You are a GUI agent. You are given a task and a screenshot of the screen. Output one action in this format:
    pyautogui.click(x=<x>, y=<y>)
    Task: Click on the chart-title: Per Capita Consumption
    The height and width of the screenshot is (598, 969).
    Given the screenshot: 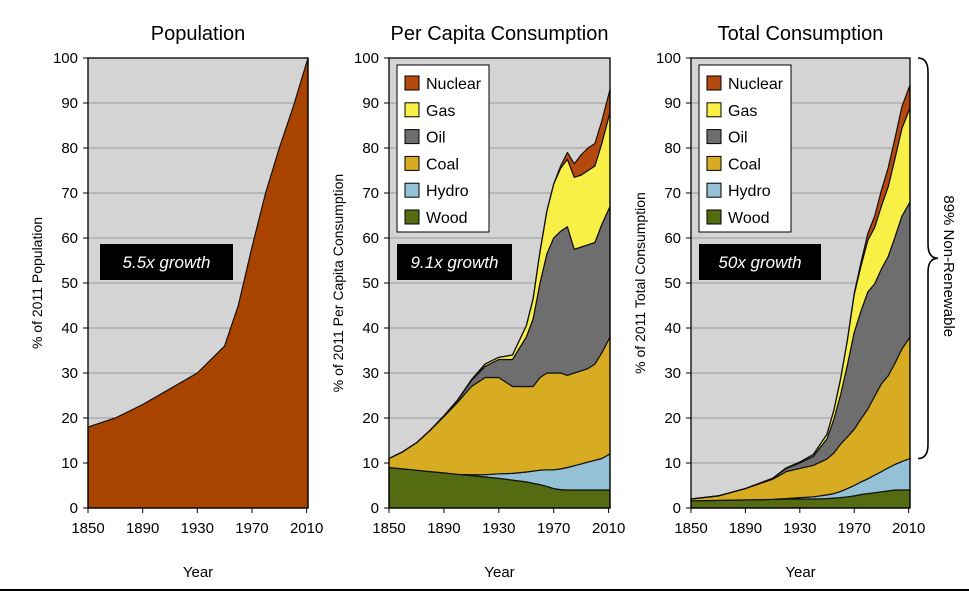 What is the action you would take?
    pyautogui.click(x=500, y=34)
    